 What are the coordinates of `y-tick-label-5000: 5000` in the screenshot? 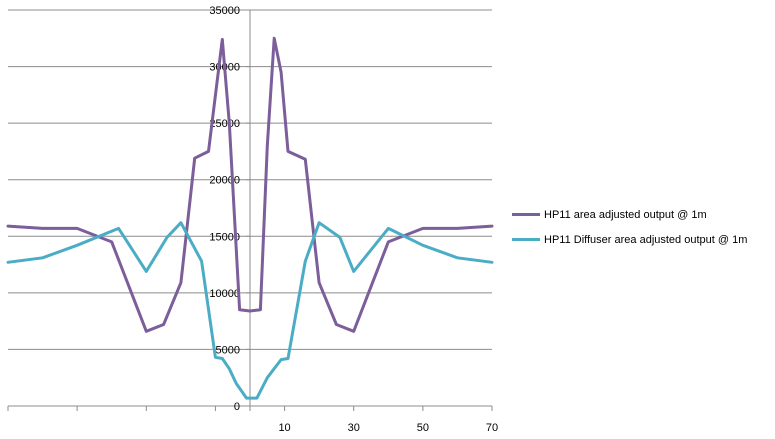 It's located at (228, 350).